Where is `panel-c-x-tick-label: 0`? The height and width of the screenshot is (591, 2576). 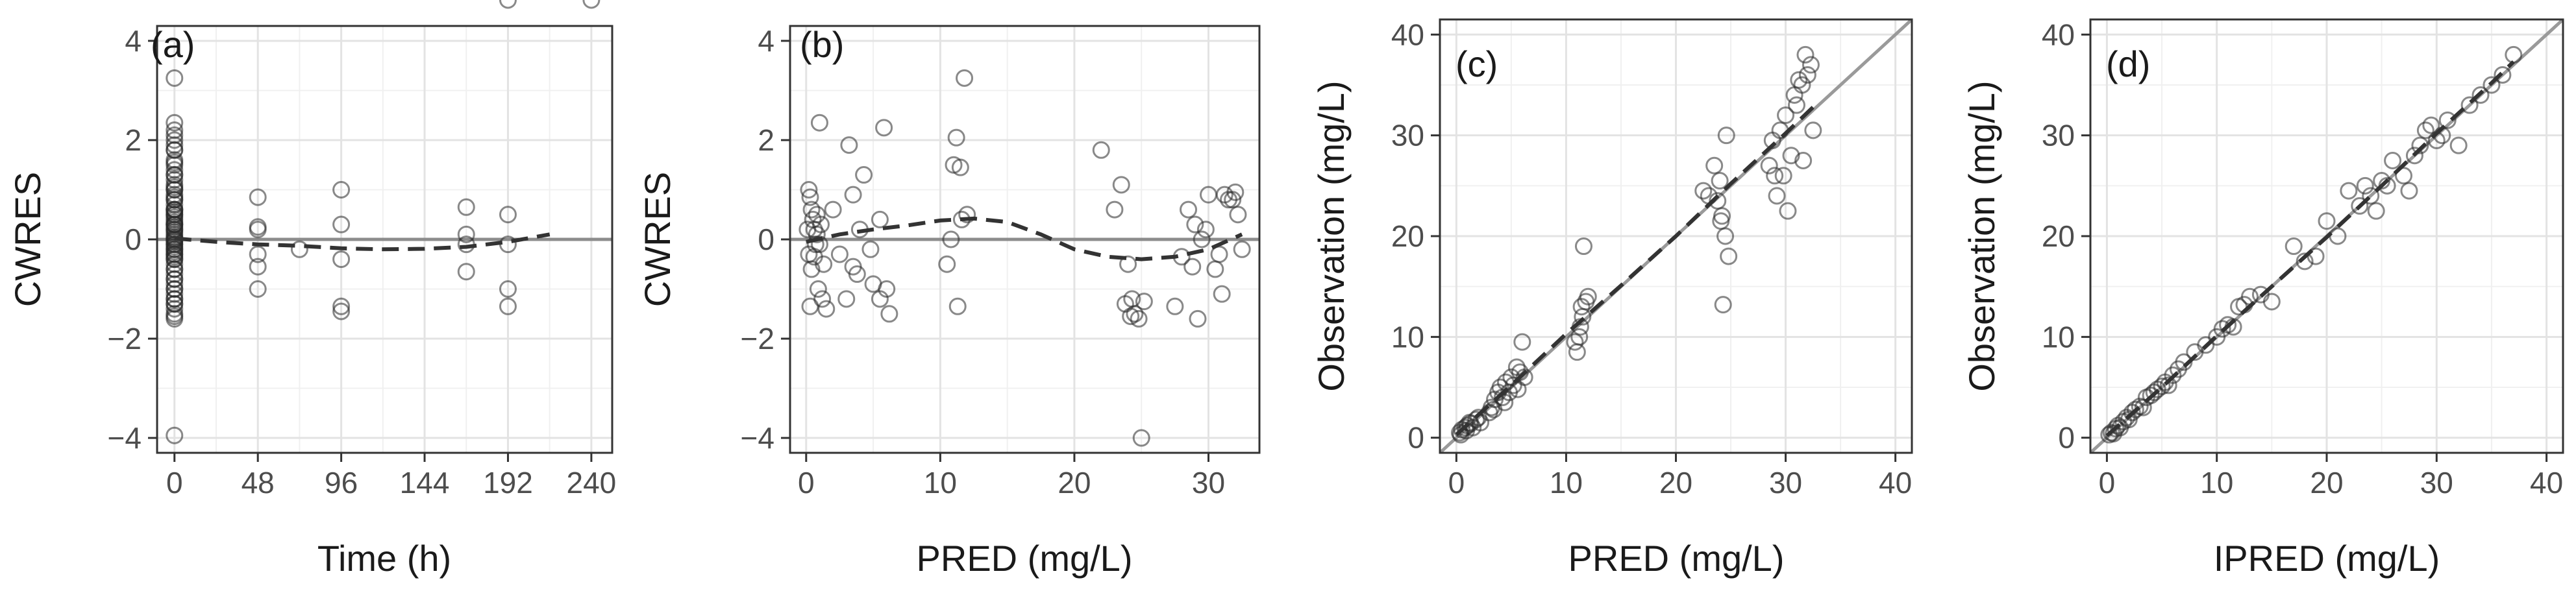 panel-c-x-tick-label: 0 is located at coordinates (1456, 483).